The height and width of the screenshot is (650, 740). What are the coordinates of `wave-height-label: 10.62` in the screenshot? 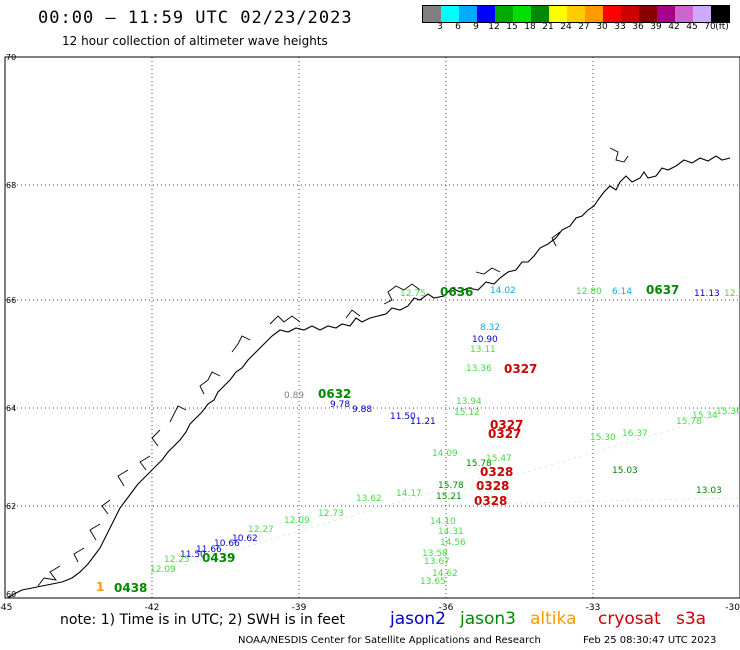 It's located at (245, 539).